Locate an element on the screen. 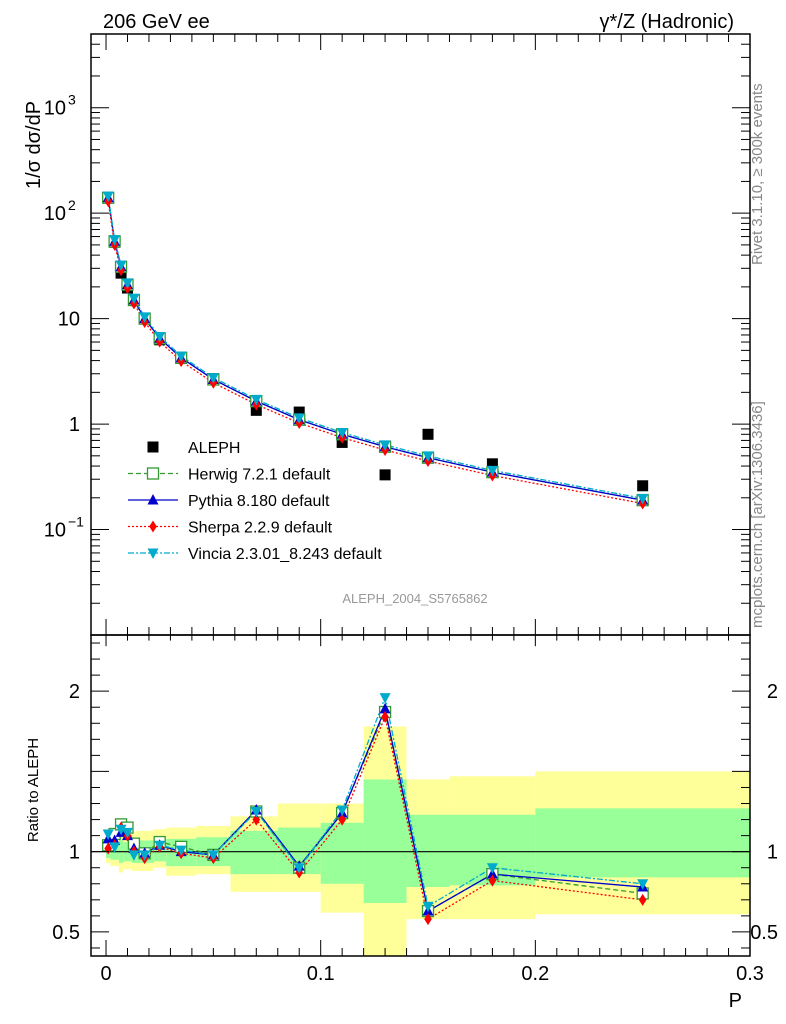 The width and height of the screenshot is (786, 1024). rivet-version-label: Rivet 3.1.10, ≥ 300k events is located at coordinates (757, 174).